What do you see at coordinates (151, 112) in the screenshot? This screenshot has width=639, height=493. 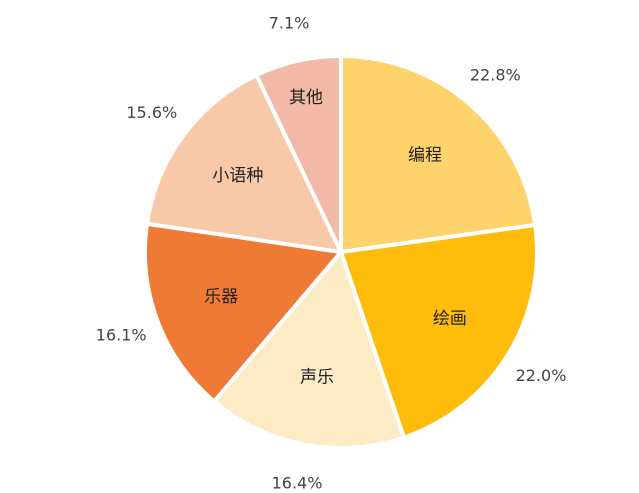 I see `percent-label: 15.6%` at bounding box center [151, 112].